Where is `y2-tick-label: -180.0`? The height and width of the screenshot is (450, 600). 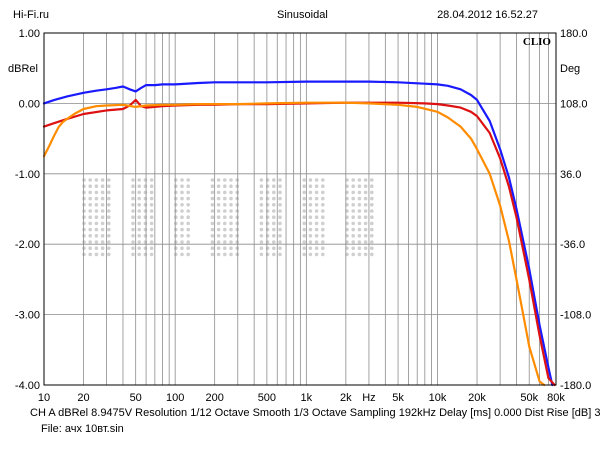
y2-tick-label: -180.0 is located at coordinates (575, 386).